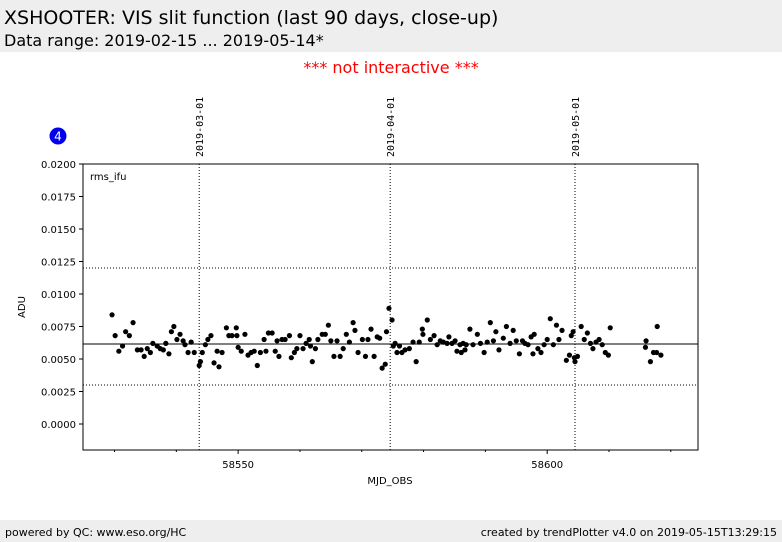 The height and width of the screenshot is (542, 782). What do you see at coordinates (58, 230) in the screenshot?
I see `y-tick-label: 0.0150` at bounding box center [58, 230].